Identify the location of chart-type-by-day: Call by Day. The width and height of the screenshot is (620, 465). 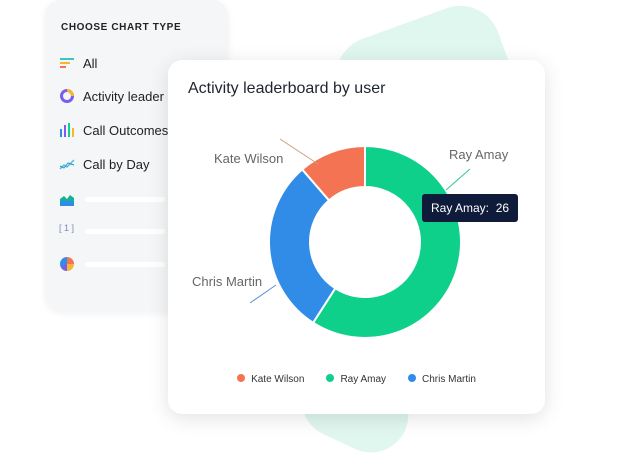
(104, 164).